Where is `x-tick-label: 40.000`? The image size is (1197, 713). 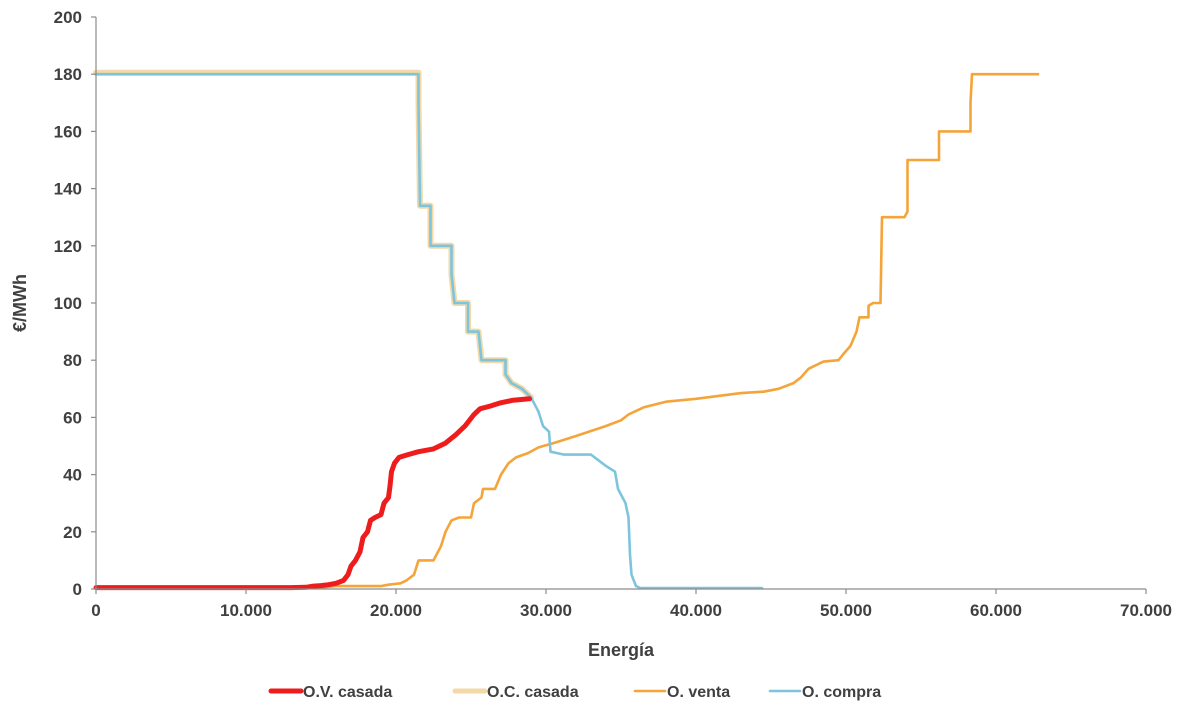
x-tick-label: 40.000 is located at coordinates (696, 610).